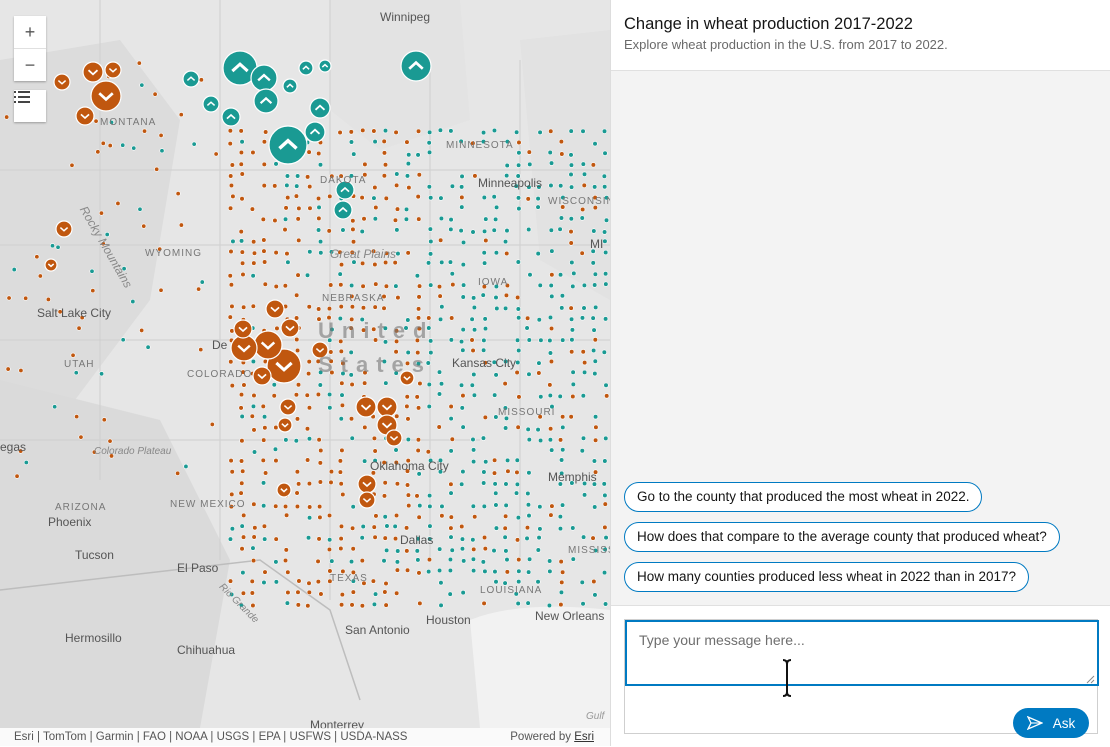  What do you see at coordinates (584, 737) in the screenshot?
I see `esri-link: Esri` at bounding box center [584, 737].